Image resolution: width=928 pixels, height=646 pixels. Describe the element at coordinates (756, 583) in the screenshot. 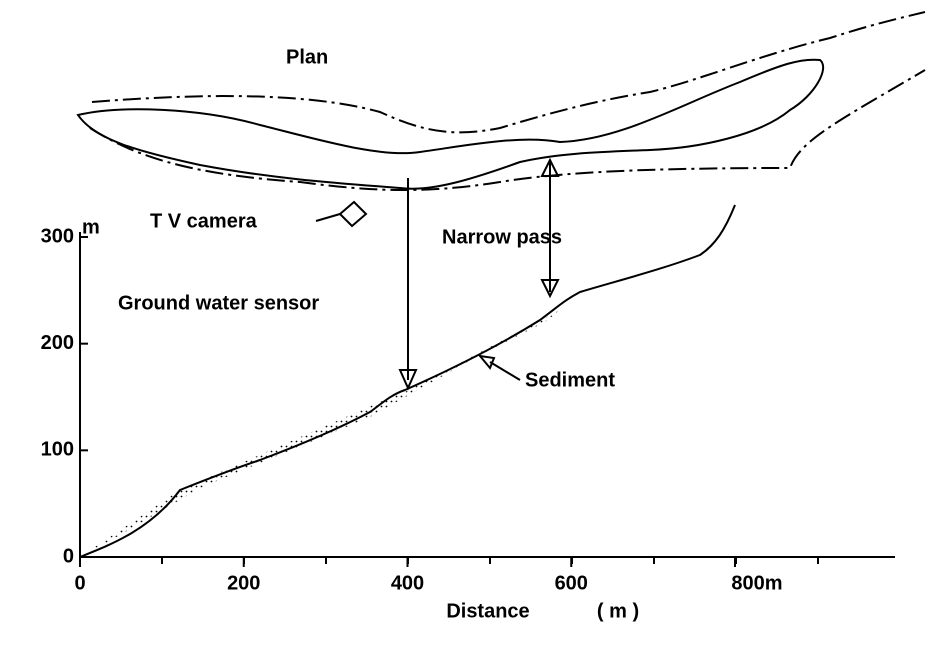

I see `x-tick-label: 800m` at that location.